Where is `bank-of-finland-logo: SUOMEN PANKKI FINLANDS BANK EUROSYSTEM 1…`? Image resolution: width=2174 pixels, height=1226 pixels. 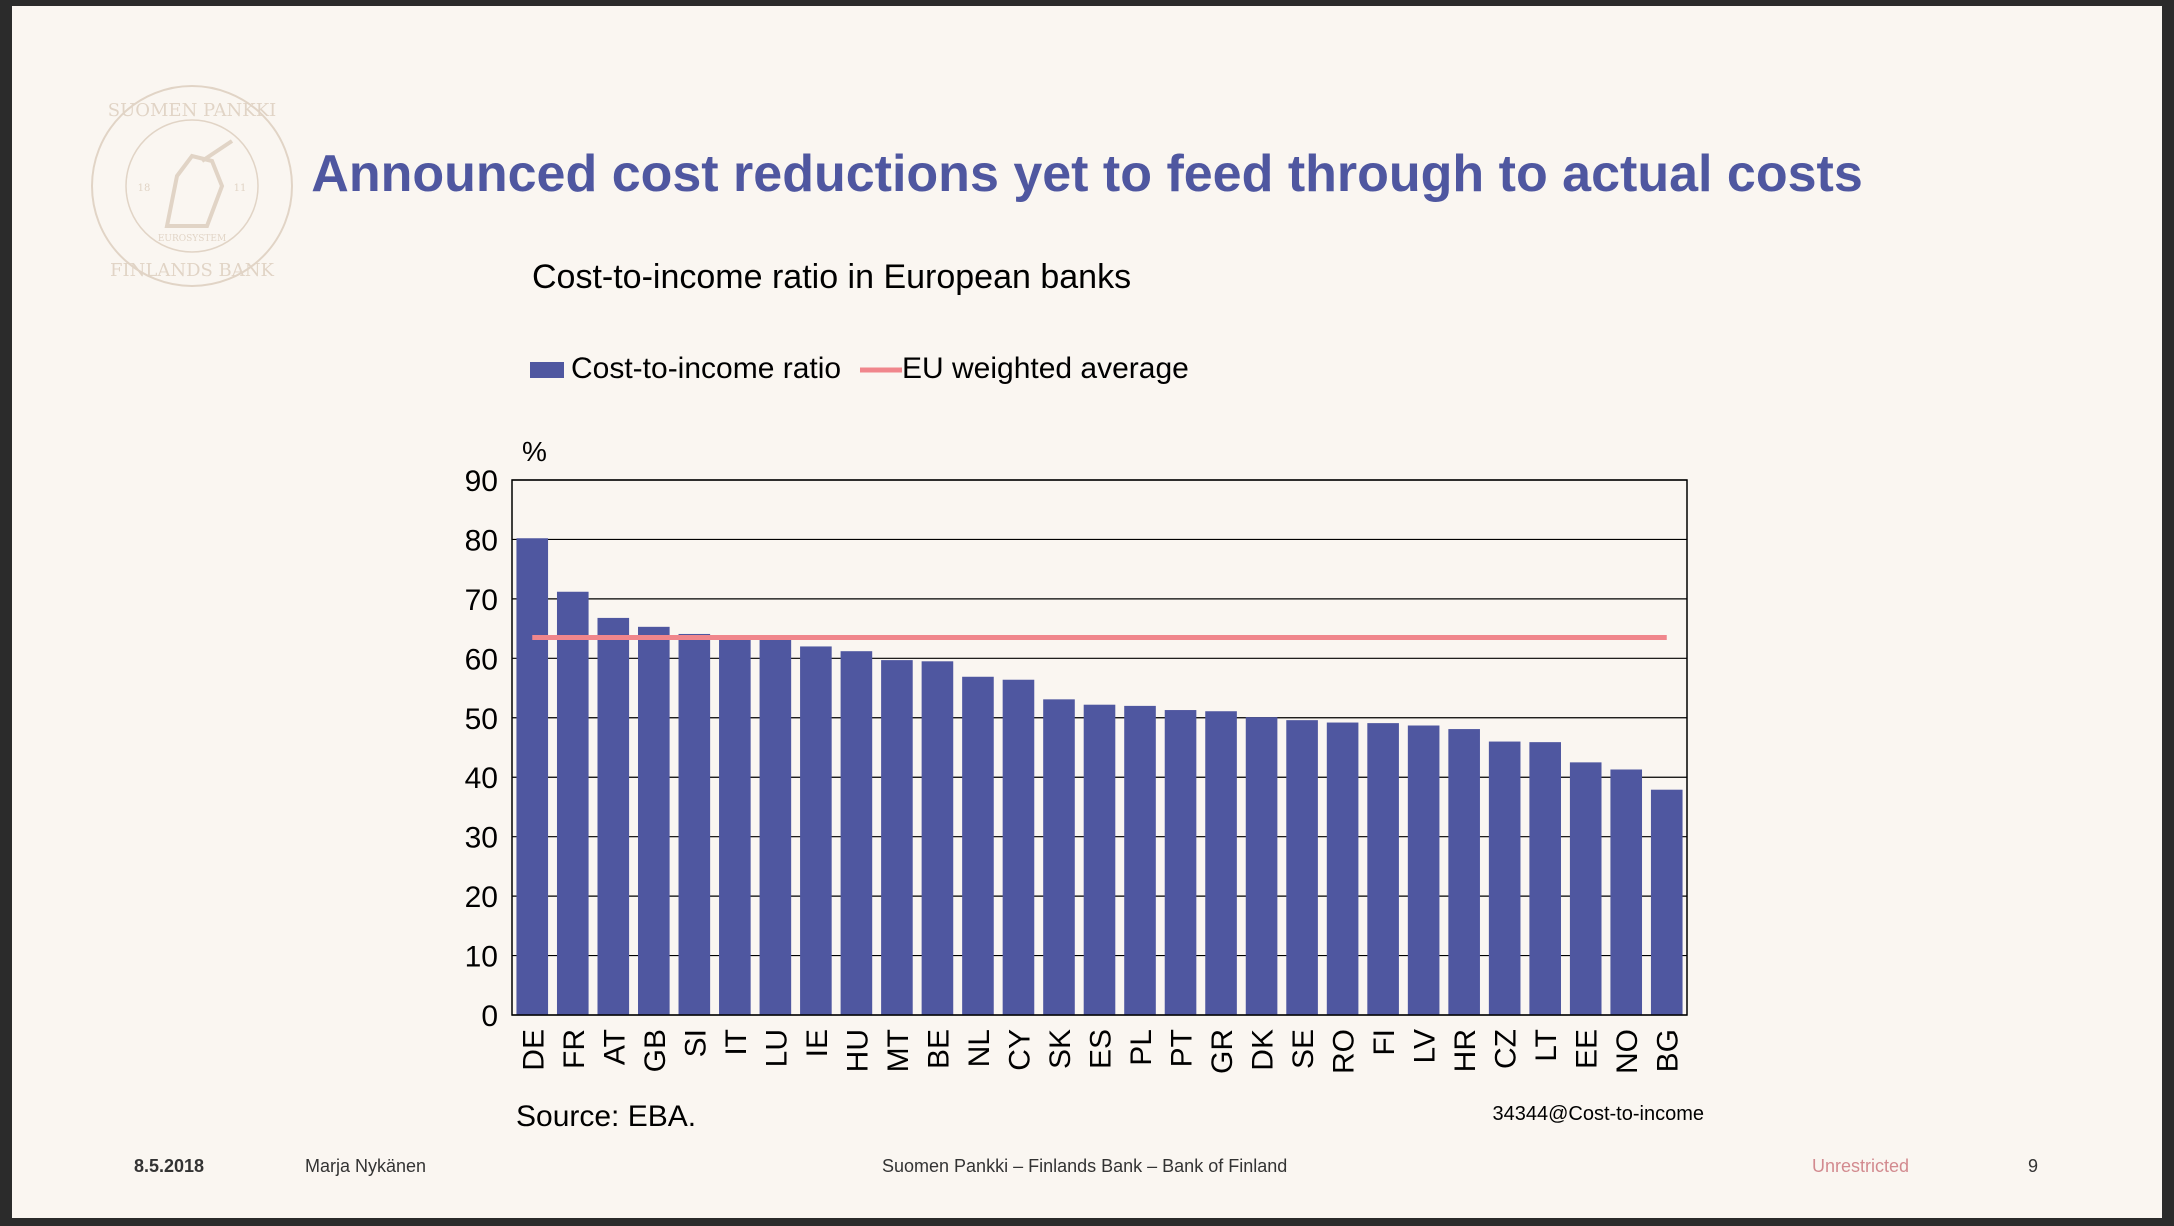
bank-of-finland-logo: SUOMEN PANKKI FINLANDS BANK EUROSYSTEM 1… is located at coordinates (192, 186).